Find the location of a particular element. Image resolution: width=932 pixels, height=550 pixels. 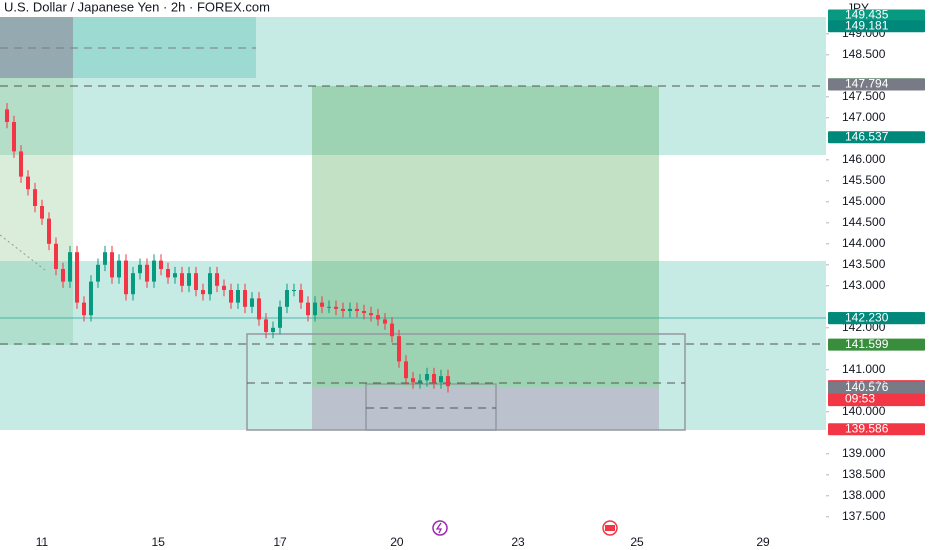

x-axis: 11 15 17 20 23 25 29 is located at coordinates (403, 542).